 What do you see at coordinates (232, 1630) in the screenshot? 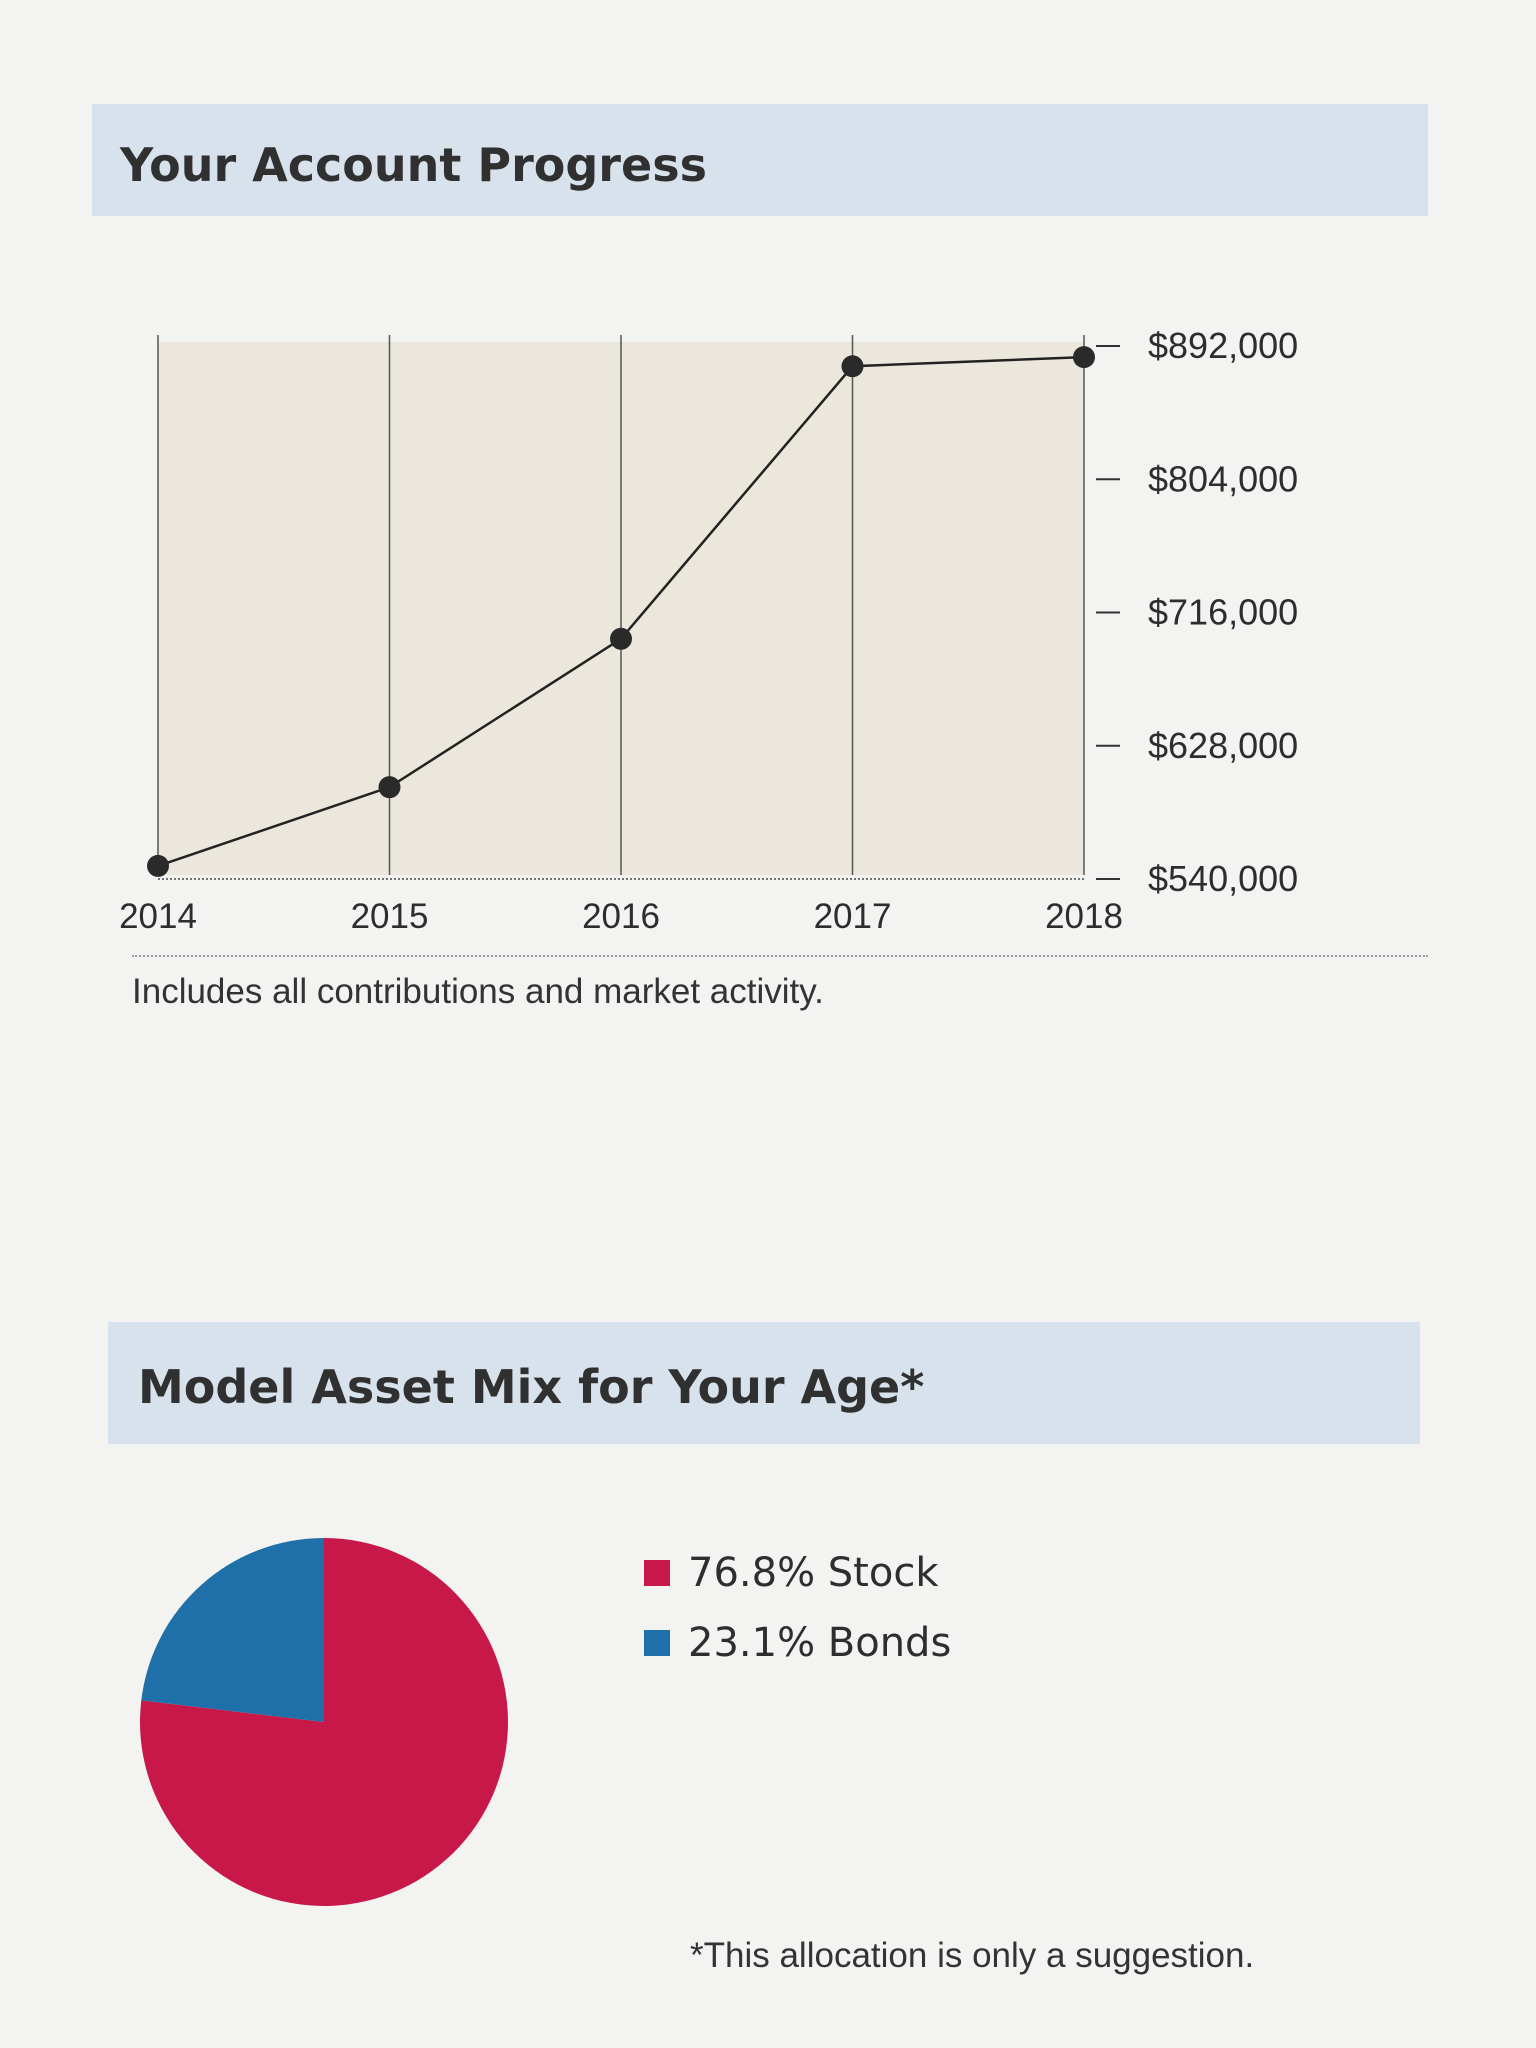
I see `pie-slice-bonds` at bounding box center [232, 1630].